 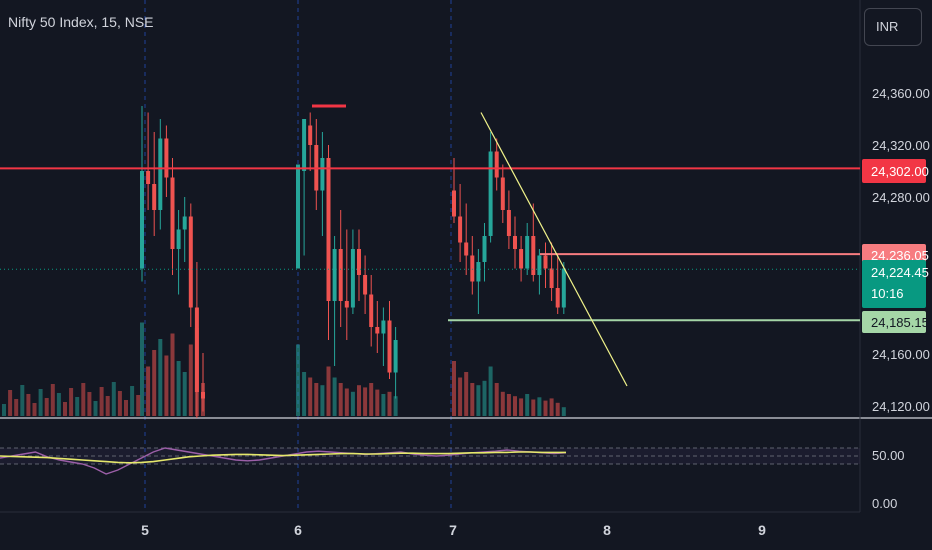 What do you see at coordinates (900, 272) in the screenshot?
I see `current-price-label: 24,224.45` at bounding box center [900, 272].